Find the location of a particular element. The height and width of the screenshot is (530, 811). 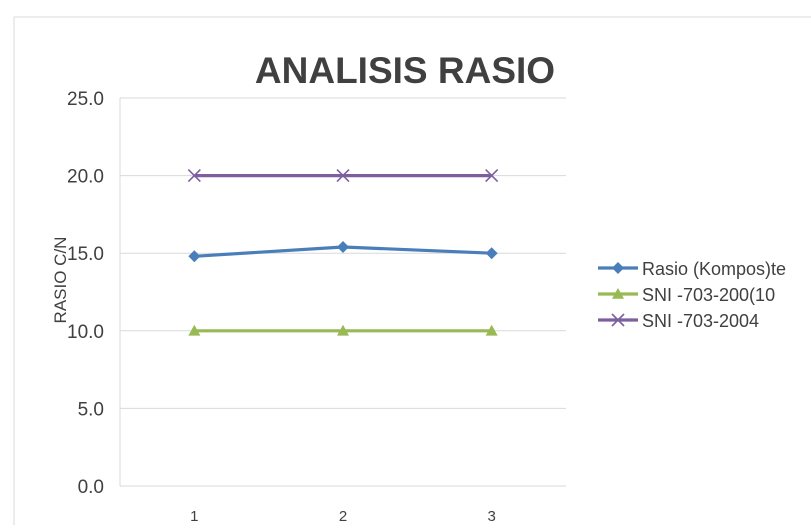

legend-entry: SNI -703-2004 is located at coordinates (678, 321).